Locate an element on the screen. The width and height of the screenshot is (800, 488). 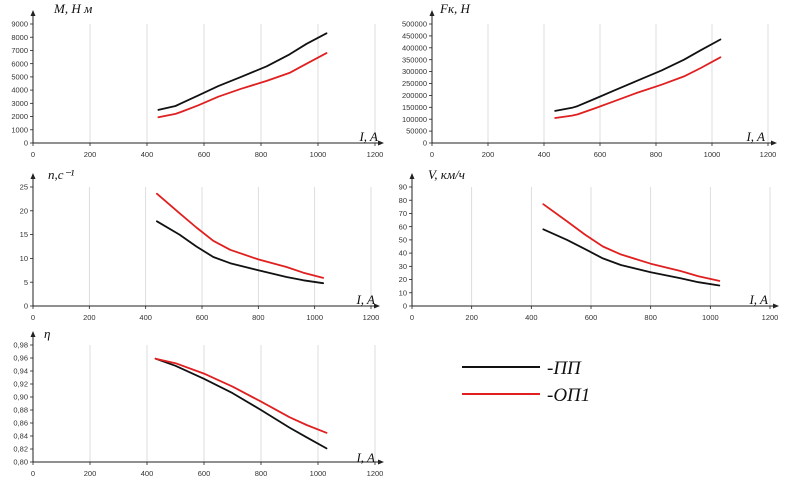
y-tick-label-torque: 4000 is located at coordinates (19, 90).